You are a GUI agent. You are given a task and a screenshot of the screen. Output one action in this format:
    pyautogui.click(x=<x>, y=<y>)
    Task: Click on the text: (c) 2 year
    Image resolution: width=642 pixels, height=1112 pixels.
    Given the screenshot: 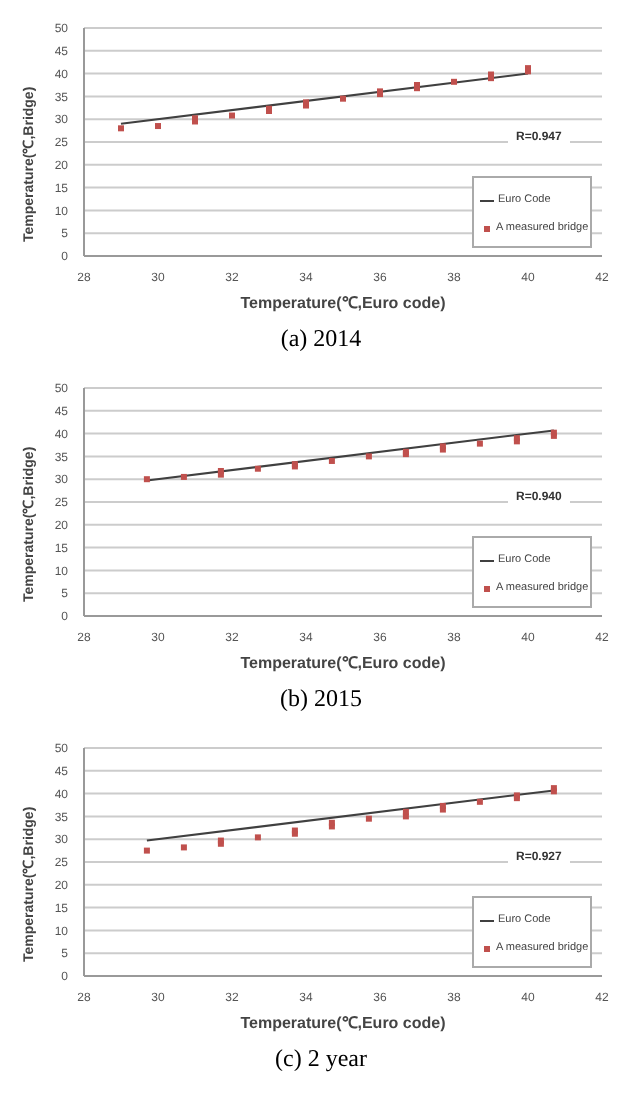 What is the action you would take?
    pyautogui.click(x=321, y=1060)
    